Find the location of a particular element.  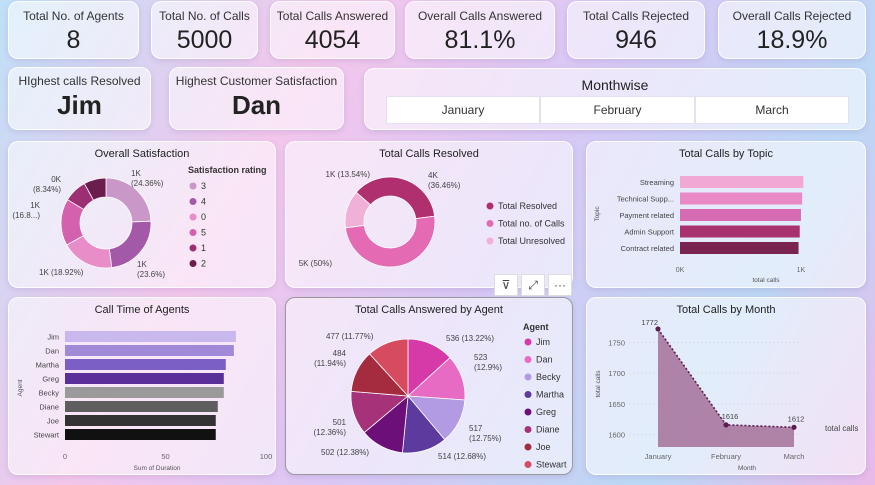

x-tick: 0 is located at coordinates (65, 456).